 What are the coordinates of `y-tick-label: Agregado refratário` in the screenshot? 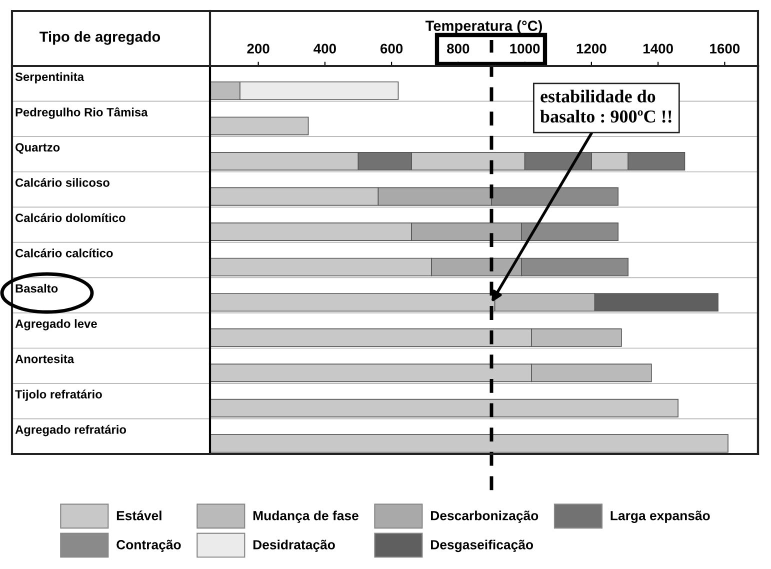 It's located at (70, 430).